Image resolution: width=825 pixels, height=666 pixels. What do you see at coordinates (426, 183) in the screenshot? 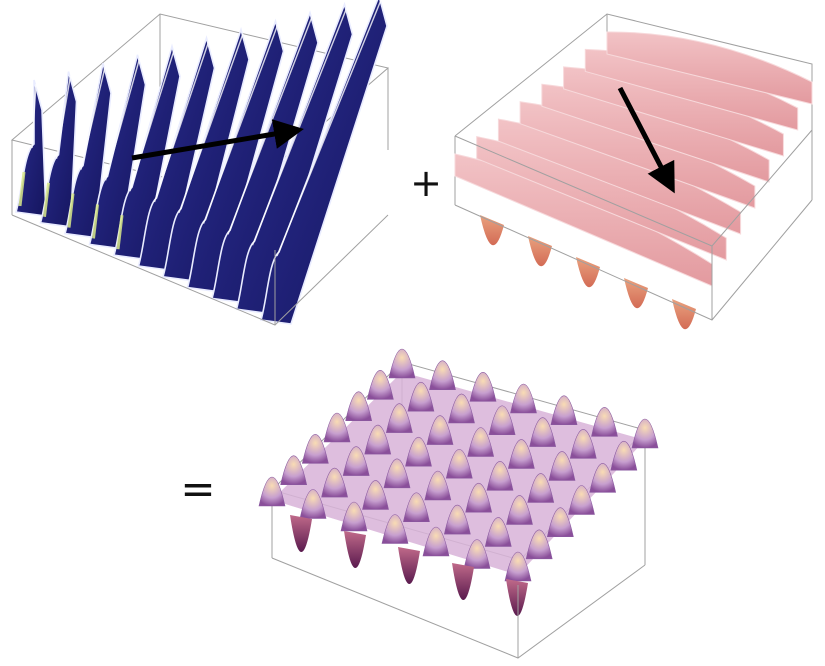
I see `plus-operator: +` at bounding box center [426, 183].